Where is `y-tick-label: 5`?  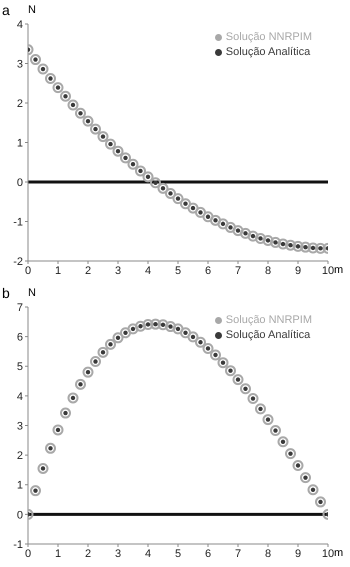
y-tick-label: 5 is located at coordinates (19, 367).